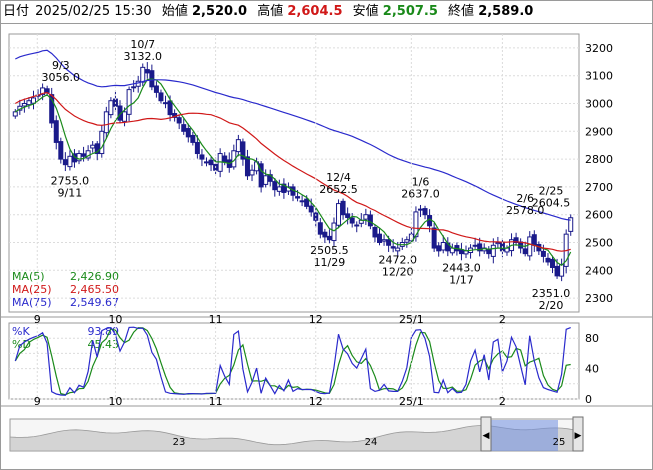  Describe the element at coordinates (142, 44) in the screenshot. I see `annotation-date: 10/7` at that location.